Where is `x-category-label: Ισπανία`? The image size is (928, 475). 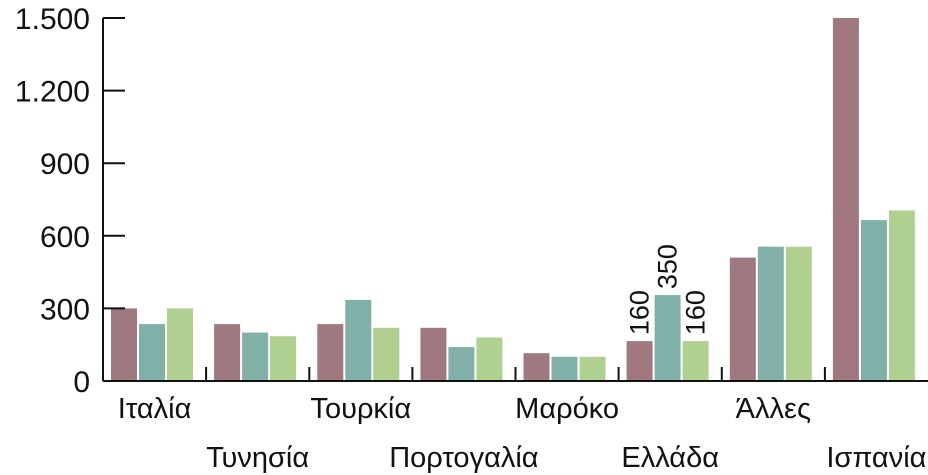 x-category-label: Ισπανία is located at coordinates (876, 458).